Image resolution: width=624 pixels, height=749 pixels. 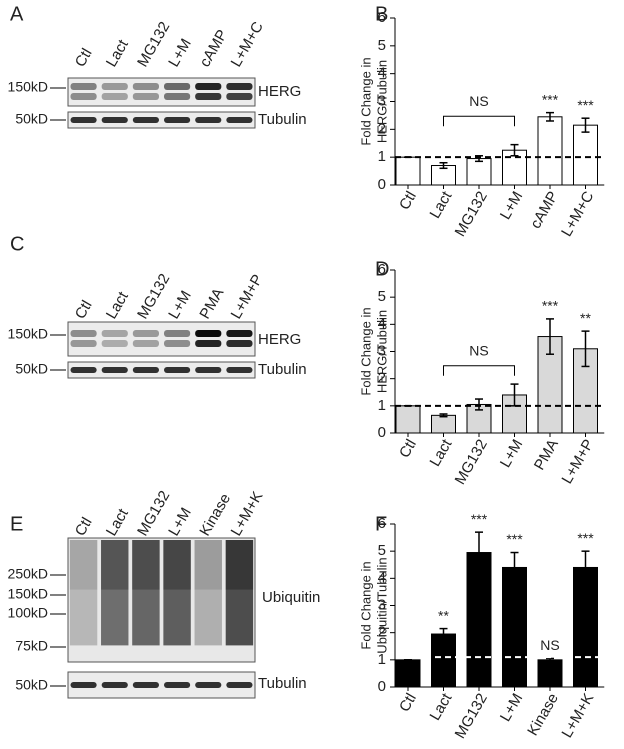 What do you see at coordinates (291, 597) in the screenshot?
I see `band-label: Ubiquitin` at bounding box center [291, 597].